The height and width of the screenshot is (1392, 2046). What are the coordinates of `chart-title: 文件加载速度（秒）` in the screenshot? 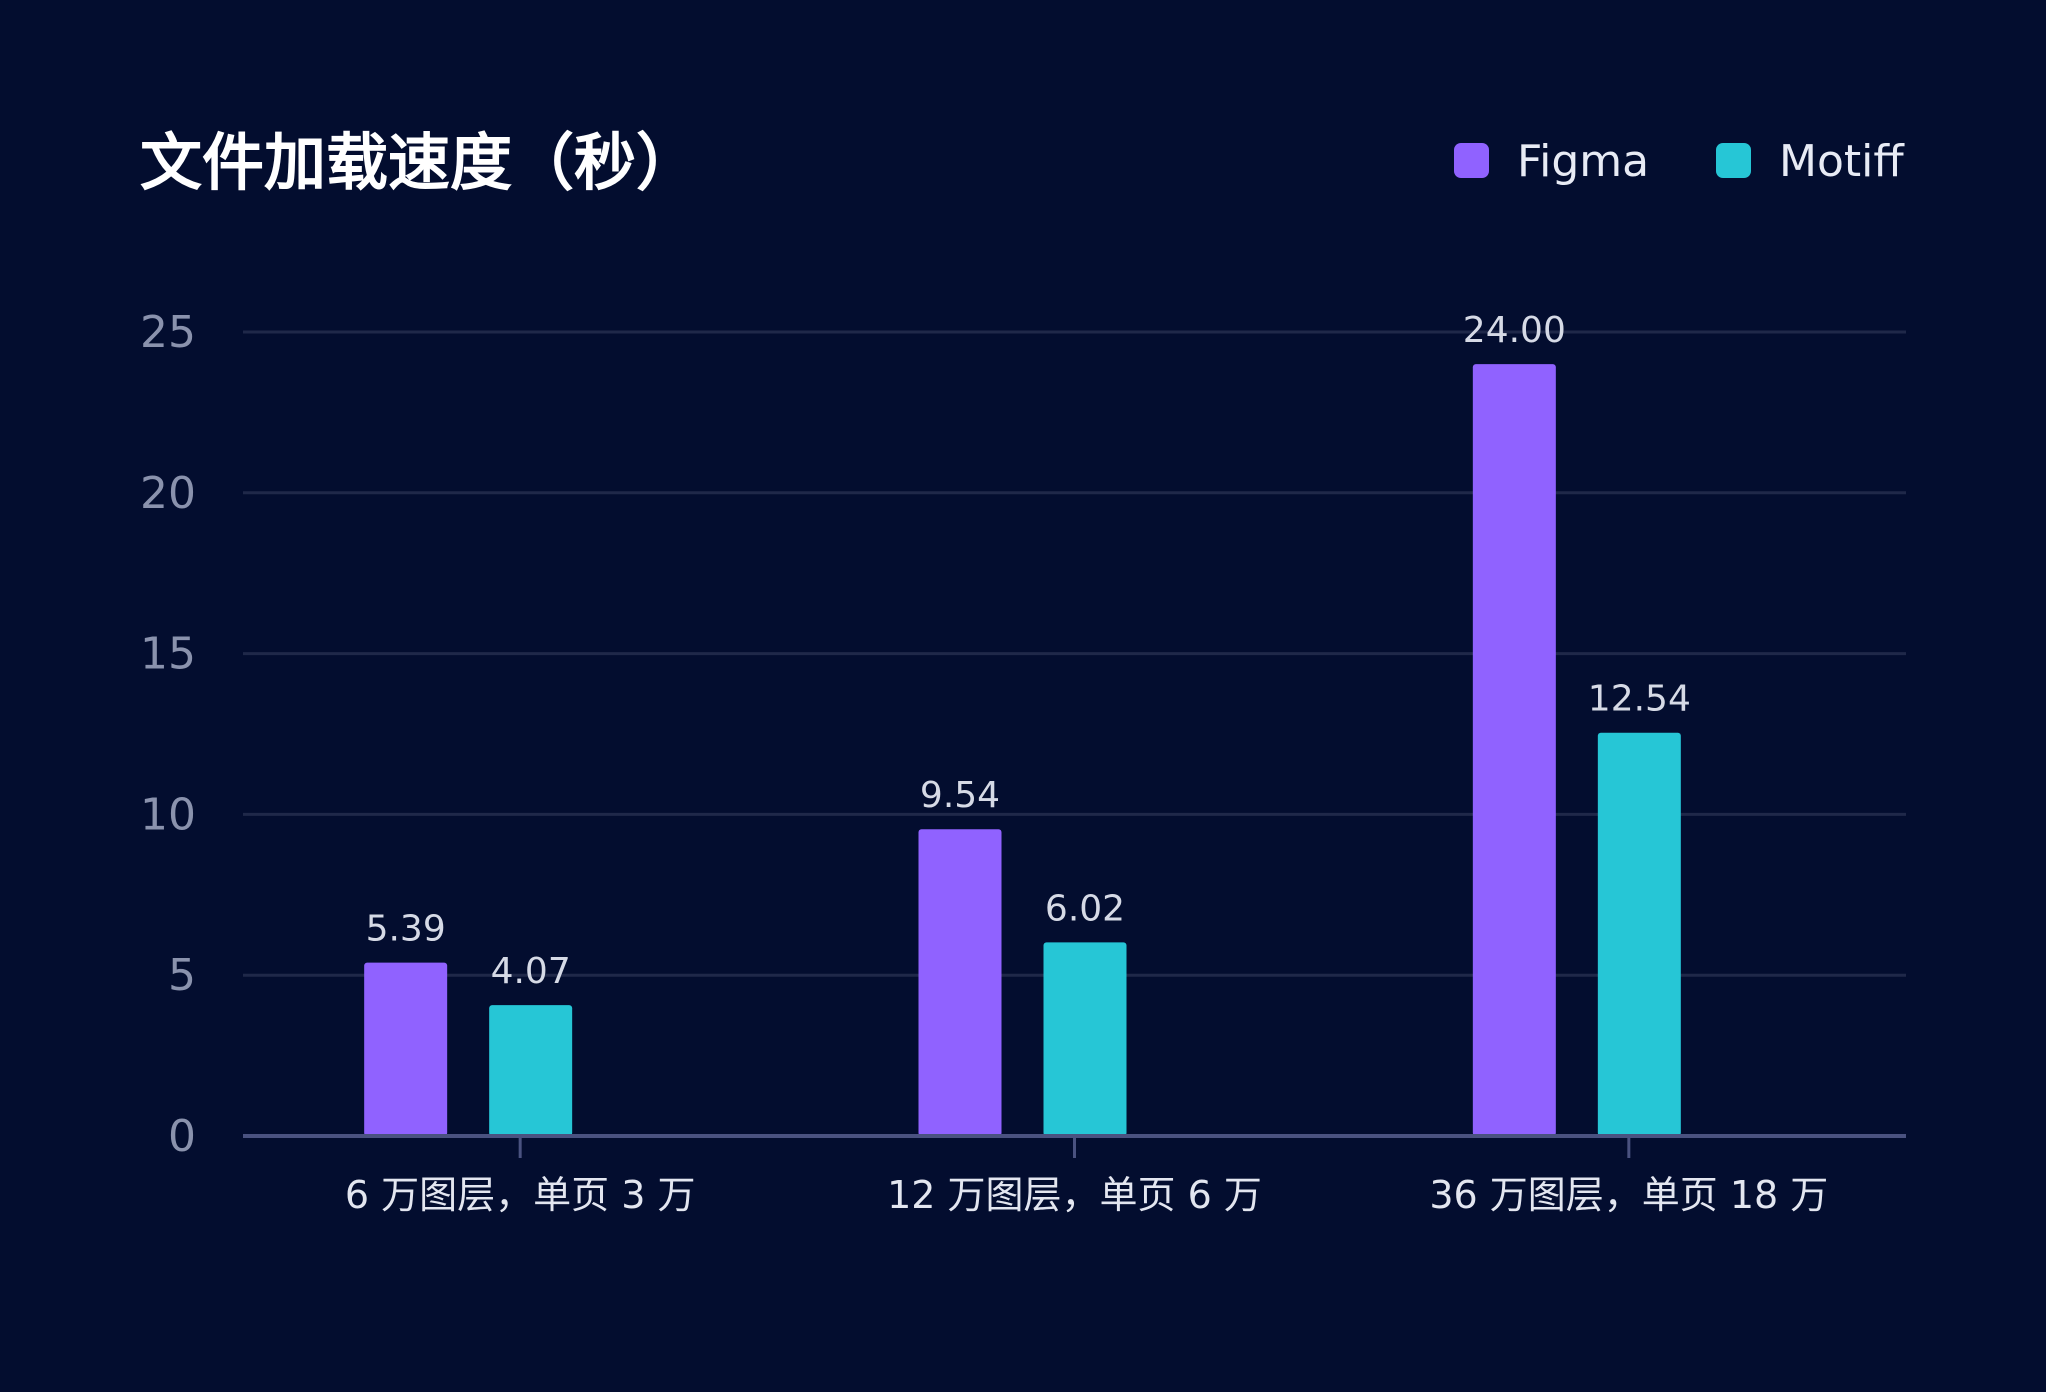 It's located at (419, 162).